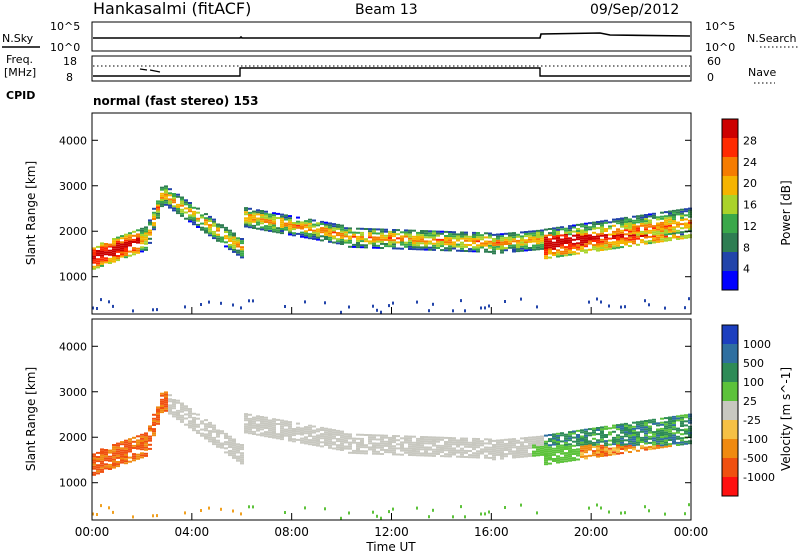 The height and width of the screenshot is (554, 800). What do you see at coordinates (73, 277) in the screenshot?
I see `y-tick-label: 1000` at bounding box center [73, 277].